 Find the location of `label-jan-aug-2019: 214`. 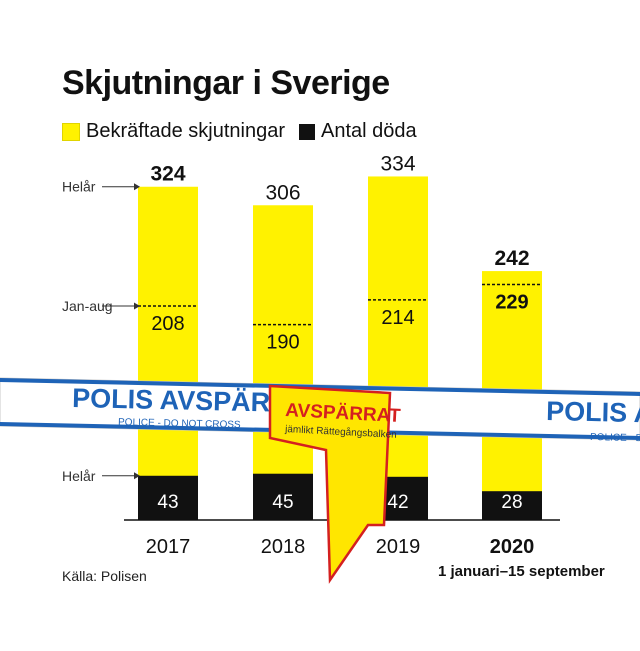

label-jan-aug-2019: 214 is located at coordinates (397, 318).